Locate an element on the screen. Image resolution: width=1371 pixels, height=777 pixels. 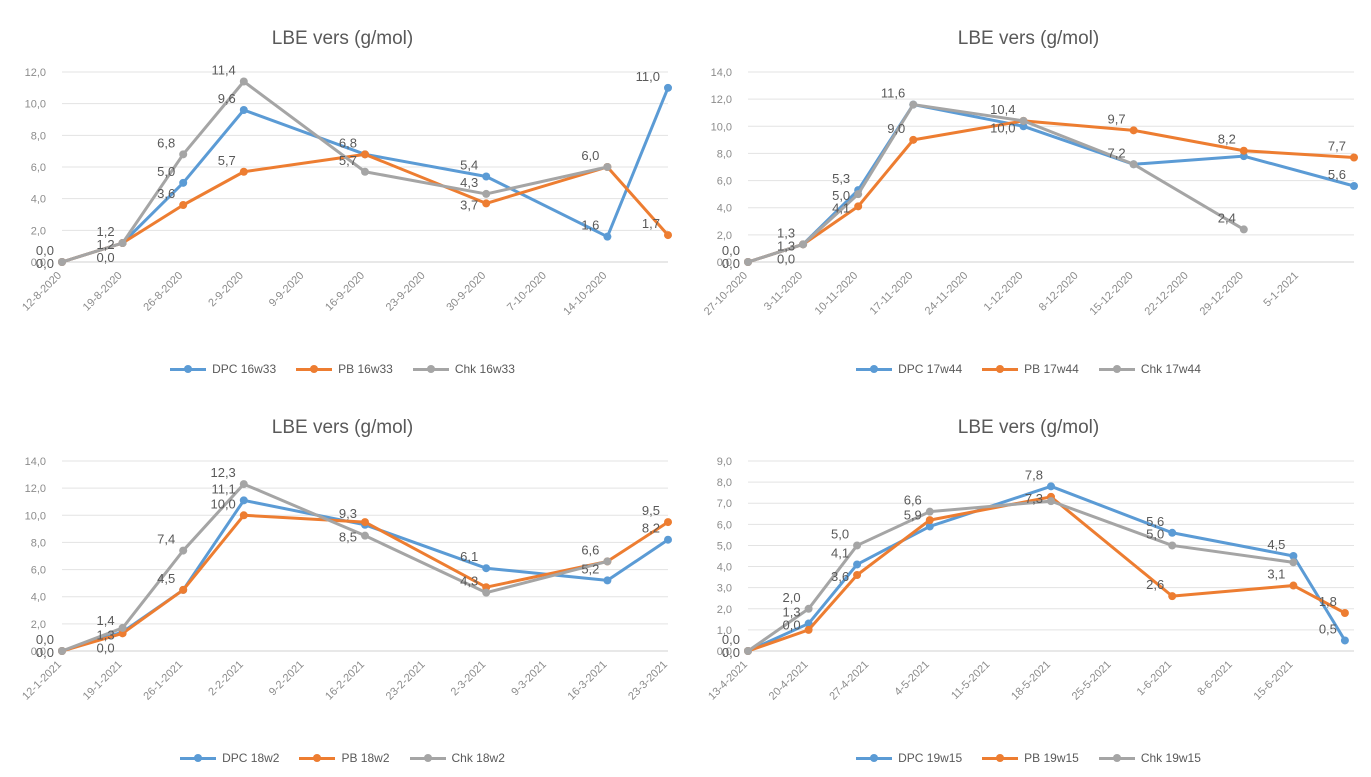
data-label: 1,8 is located at coordinates (1328, 601).